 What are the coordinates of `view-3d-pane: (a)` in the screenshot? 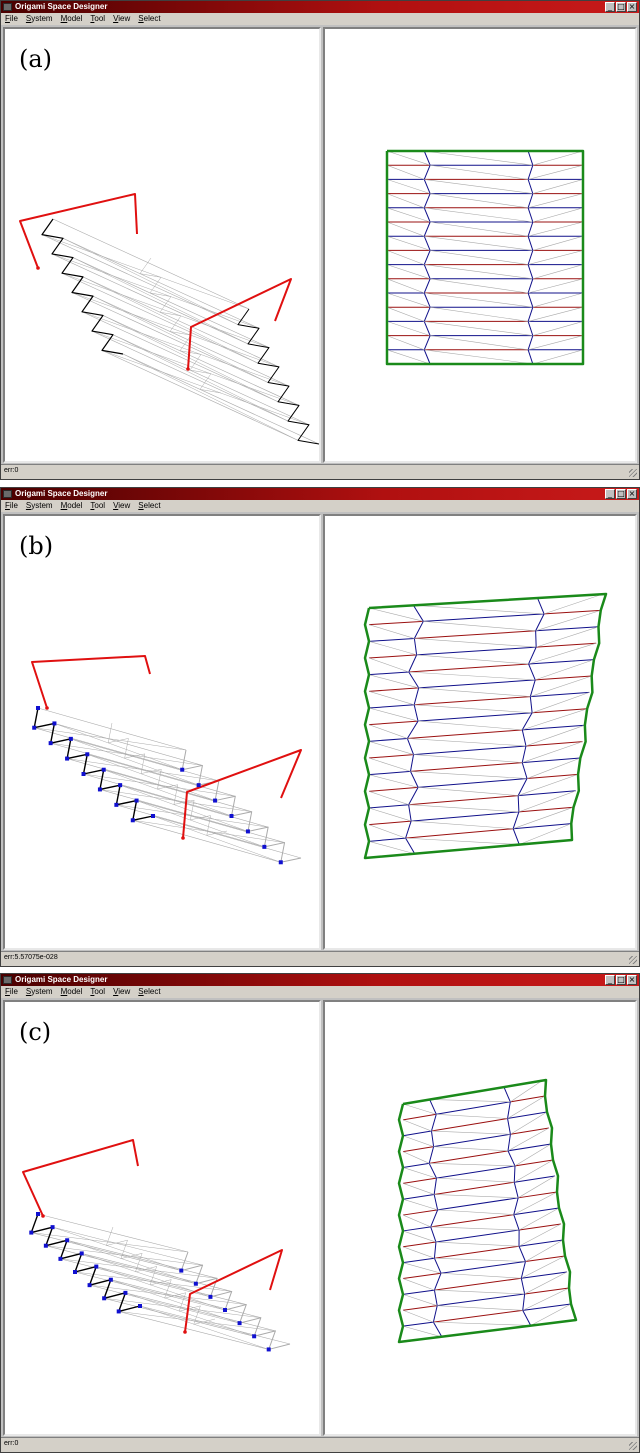 It's located at (162, 245).